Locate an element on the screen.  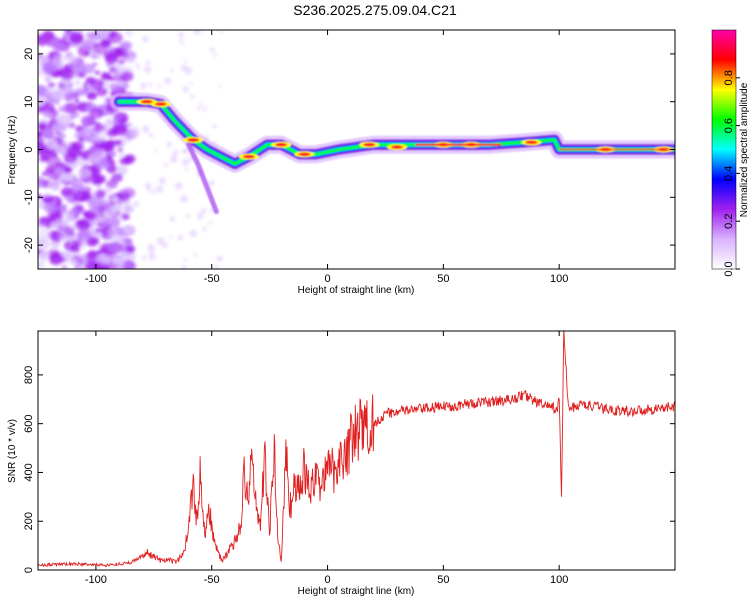
spectrogram-x-axis-label: Height of straight line (km) is located at coordinates (356, 290).